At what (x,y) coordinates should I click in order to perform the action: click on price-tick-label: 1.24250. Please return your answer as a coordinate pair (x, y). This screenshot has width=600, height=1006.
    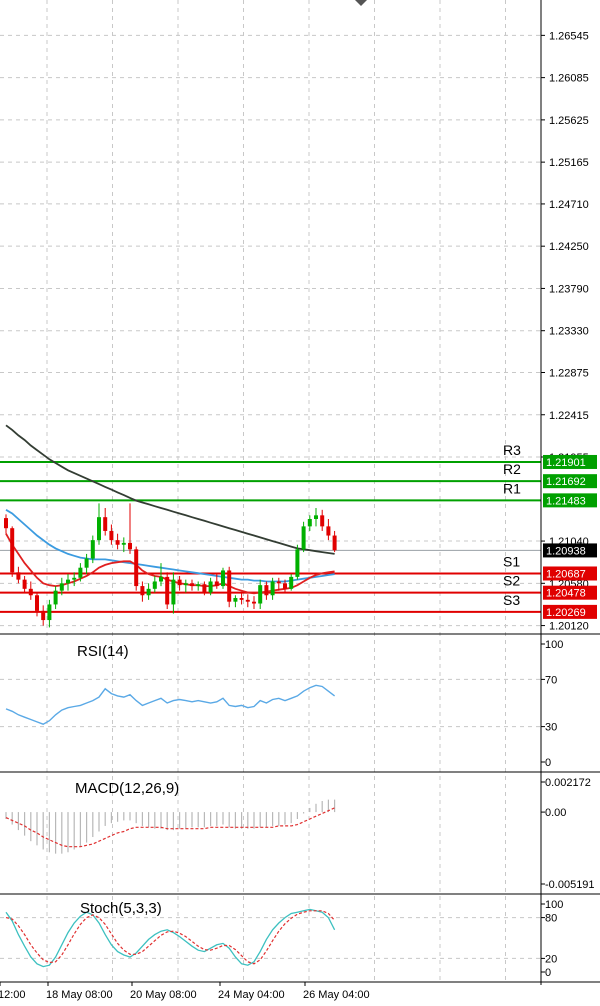
    Looking at the image, I should click on (569, 247).